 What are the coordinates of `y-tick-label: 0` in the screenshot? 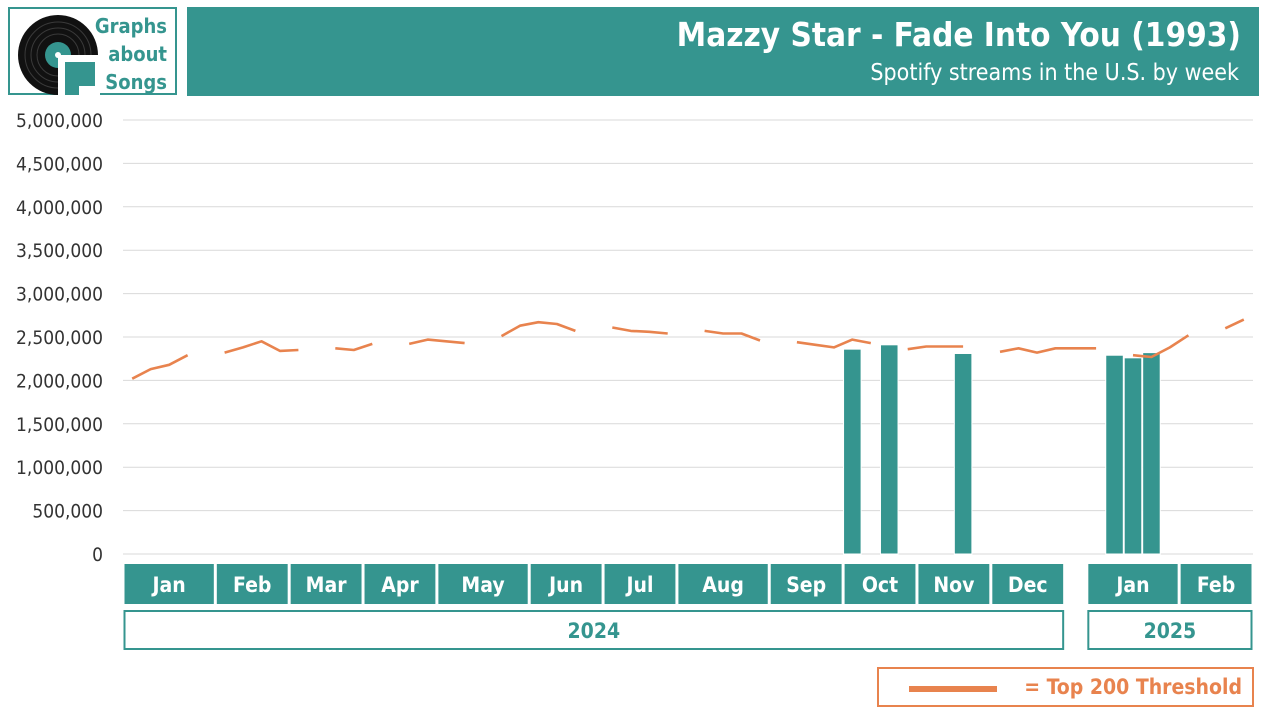 It's located at (97, 555).